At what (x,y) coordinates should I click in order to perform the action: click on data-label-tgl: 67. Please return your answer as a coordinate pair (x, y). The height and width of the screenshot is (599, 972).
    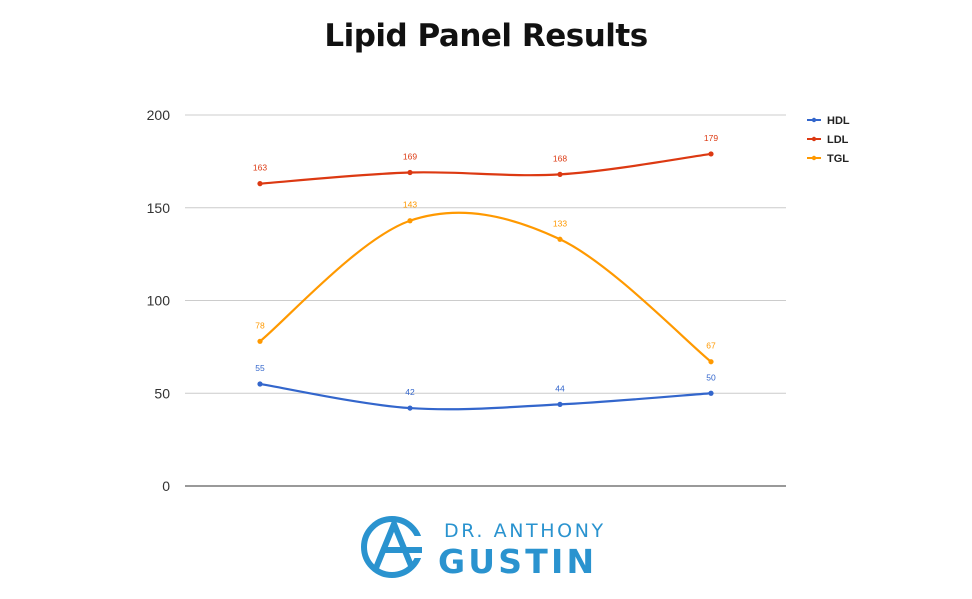
    Looking at the image, I should click on (711, 346).